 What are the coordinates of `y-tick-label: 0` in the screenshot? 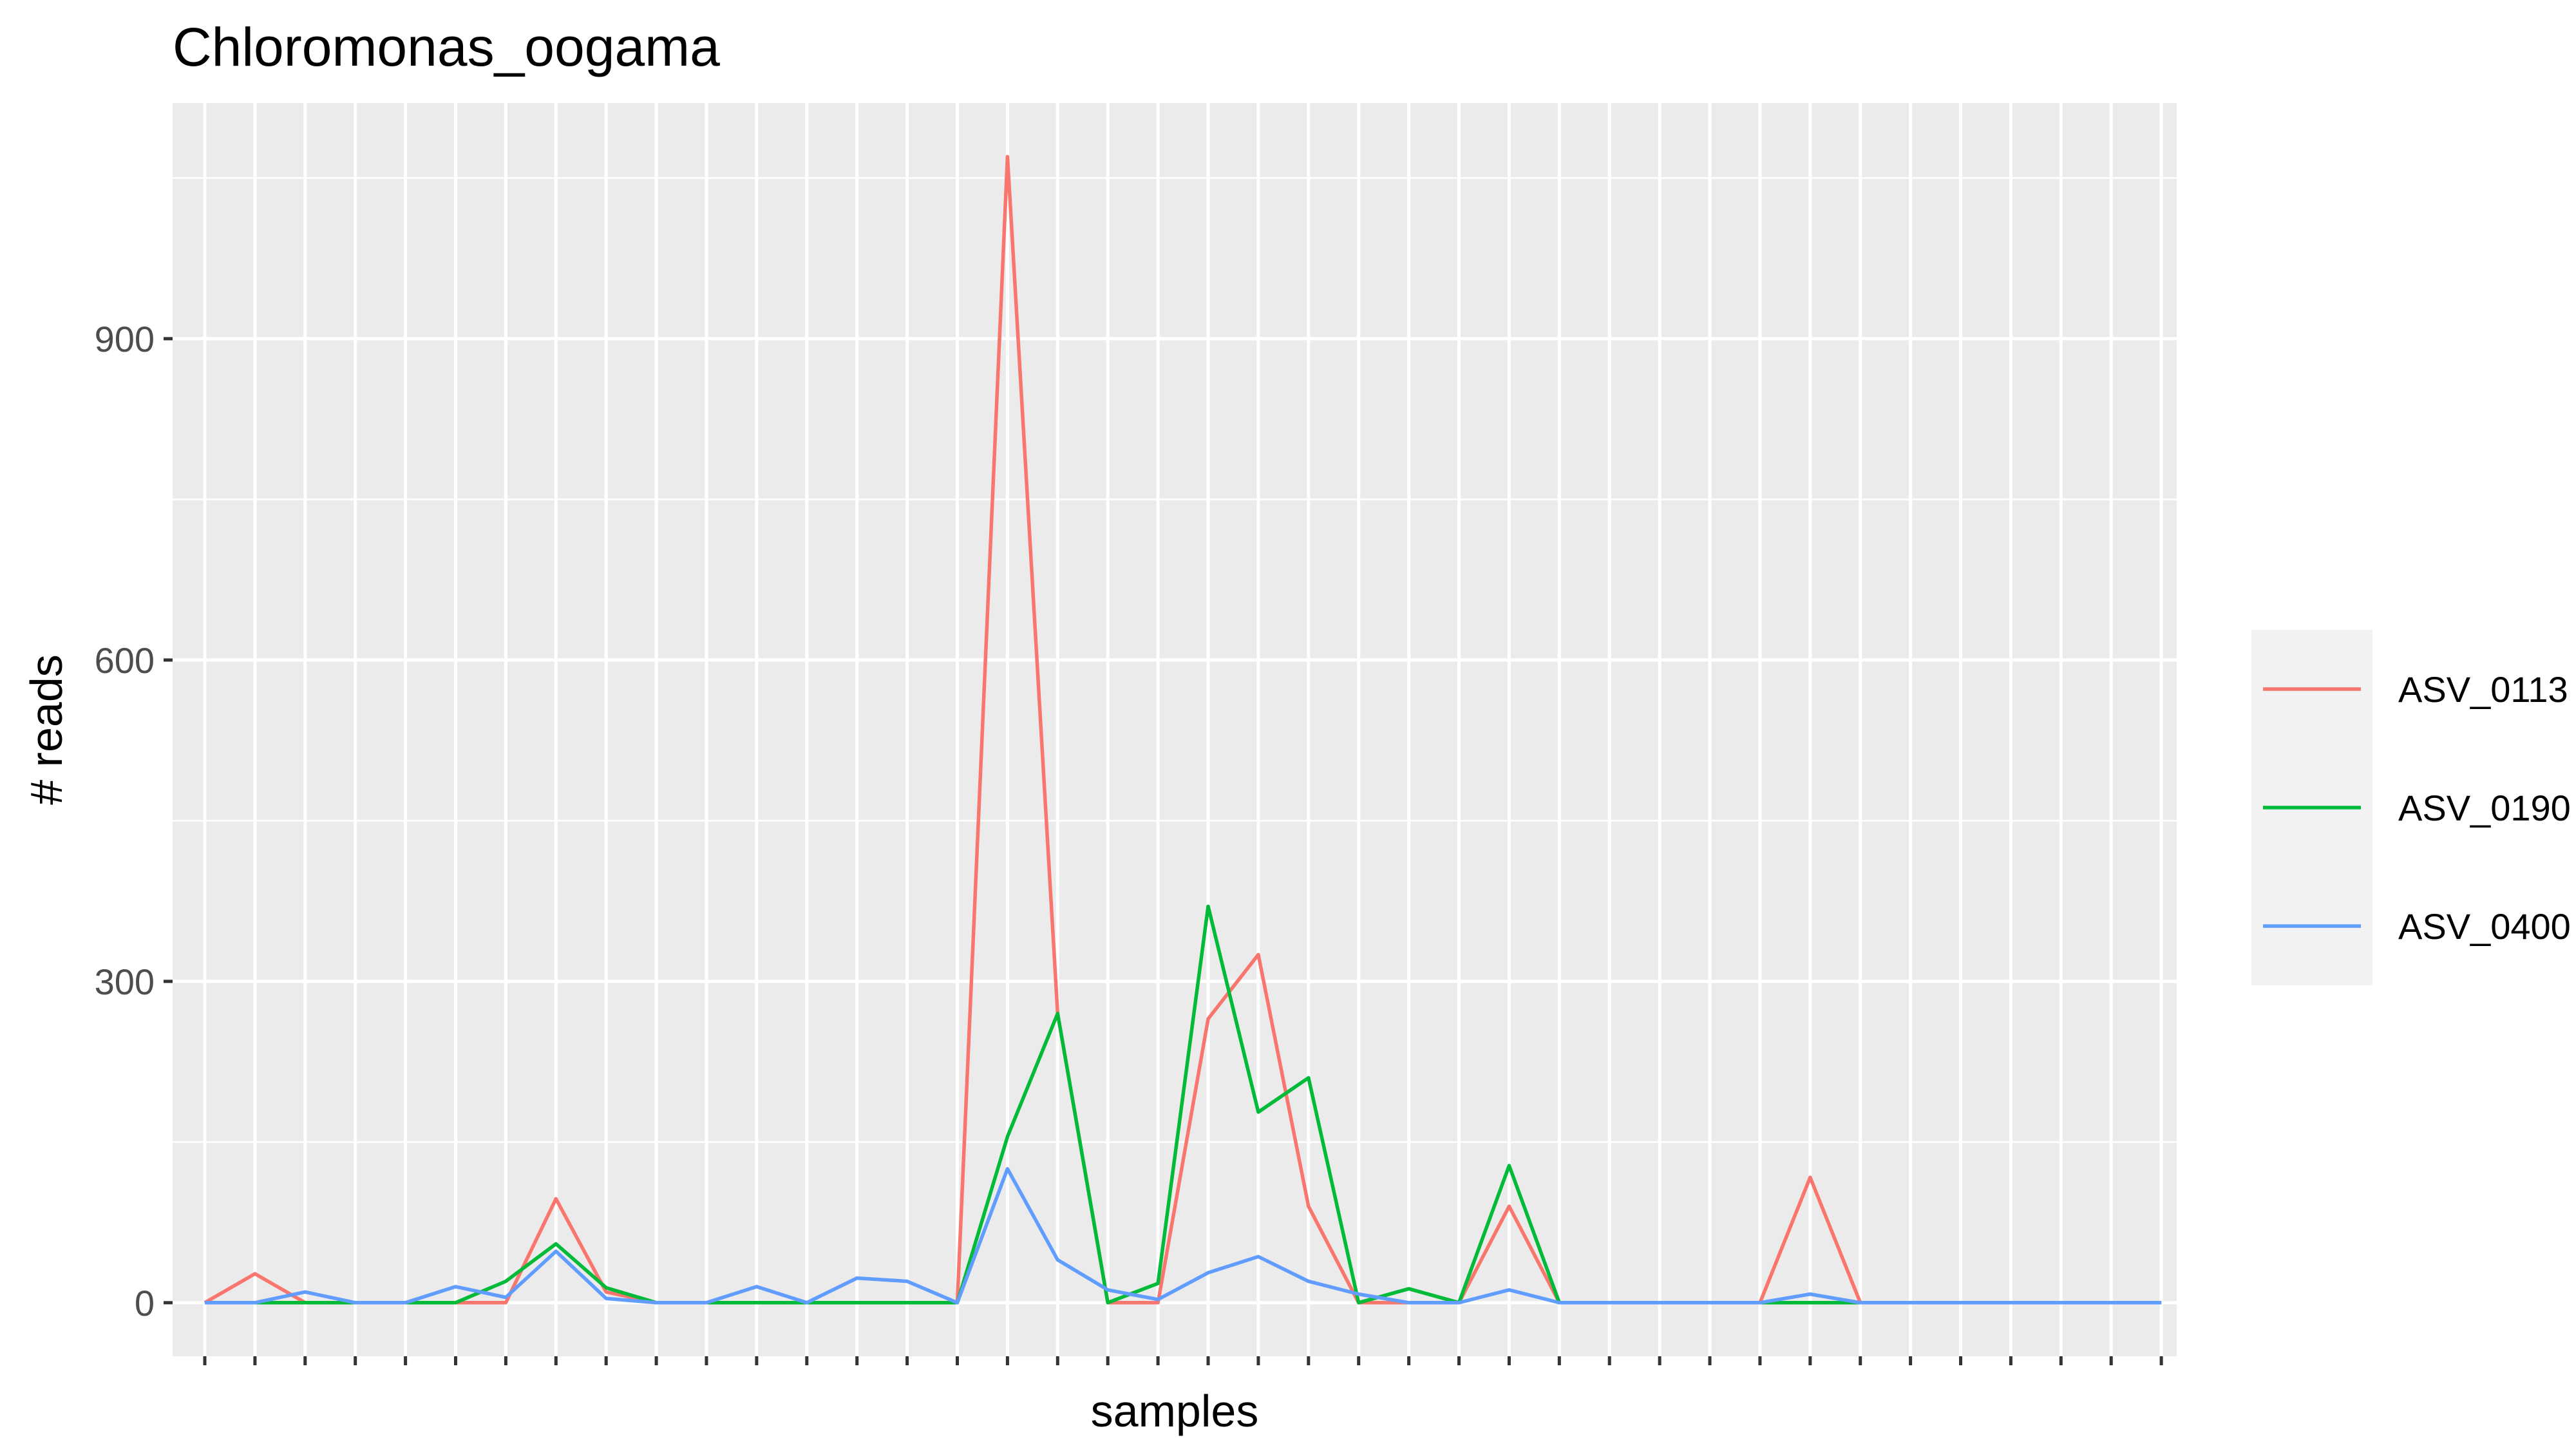 It's located at (145, 1303).